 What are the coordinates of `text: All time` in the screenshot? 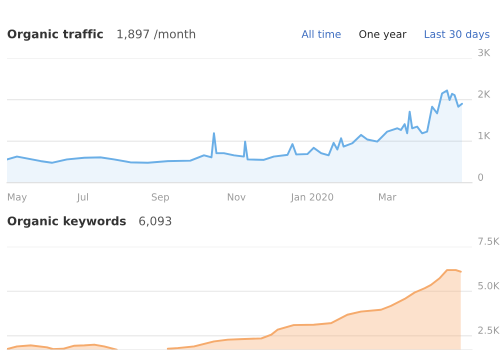 It's located at (321, 34).